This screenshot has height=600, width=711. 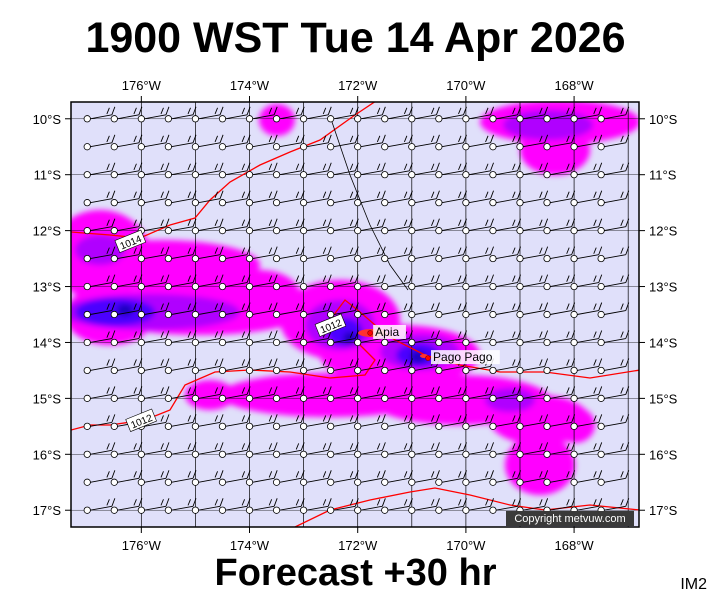 I want to click on lat-tick-label: 13°S, so click(x=47, y=287).